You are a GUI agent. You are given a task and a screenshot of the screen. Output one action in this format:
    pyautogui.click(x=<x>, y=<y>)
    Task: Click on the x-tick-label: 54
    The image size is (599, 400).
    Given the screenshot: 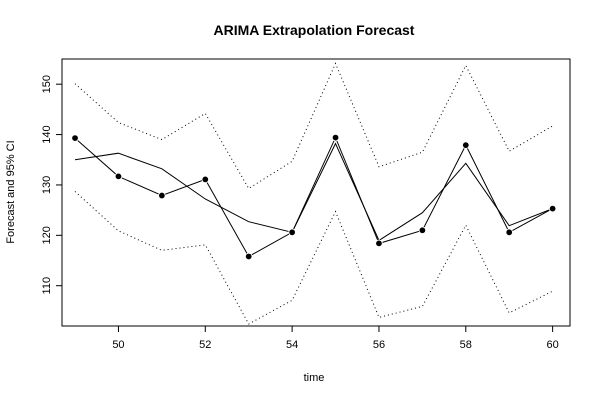 What is the action you would take?
    pyautogui.click(x=292, y=345)
    